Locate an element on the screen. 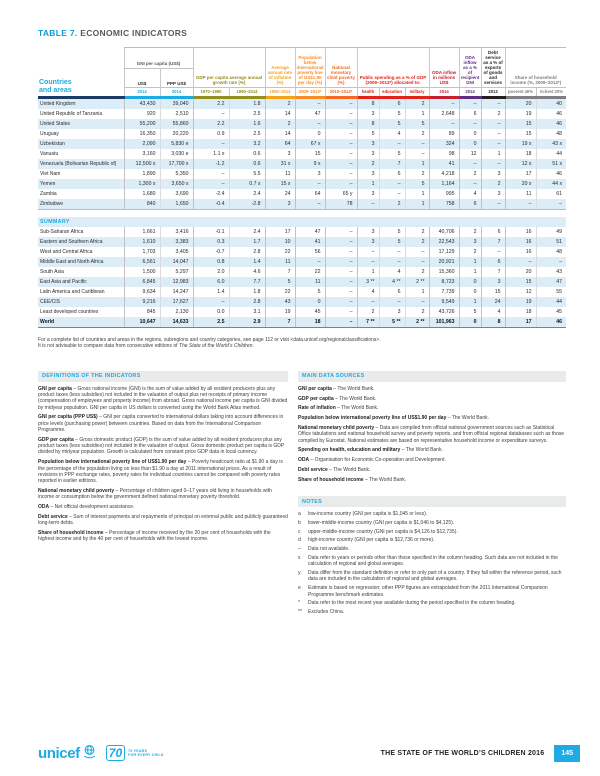  column-year-header: military is located at coordinates (417, 93).